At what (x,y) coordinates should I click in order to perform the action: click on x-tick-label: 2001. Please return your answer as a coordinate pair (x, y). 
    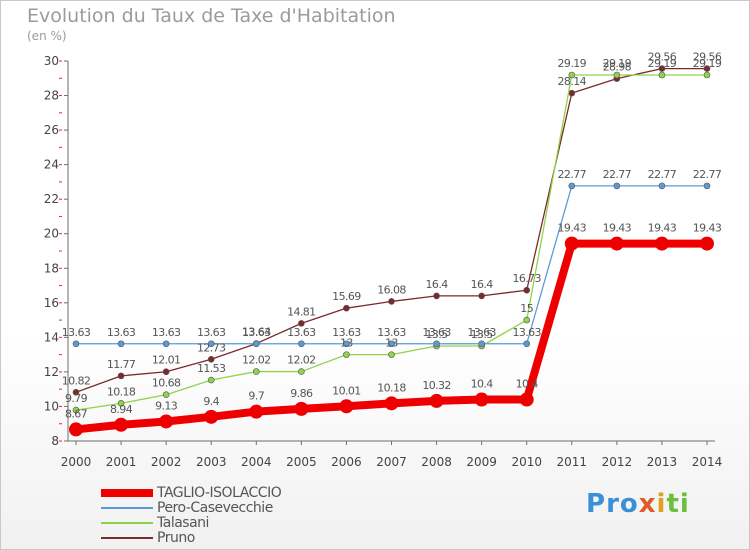
    Looking at the image, I should click on (121, 462).